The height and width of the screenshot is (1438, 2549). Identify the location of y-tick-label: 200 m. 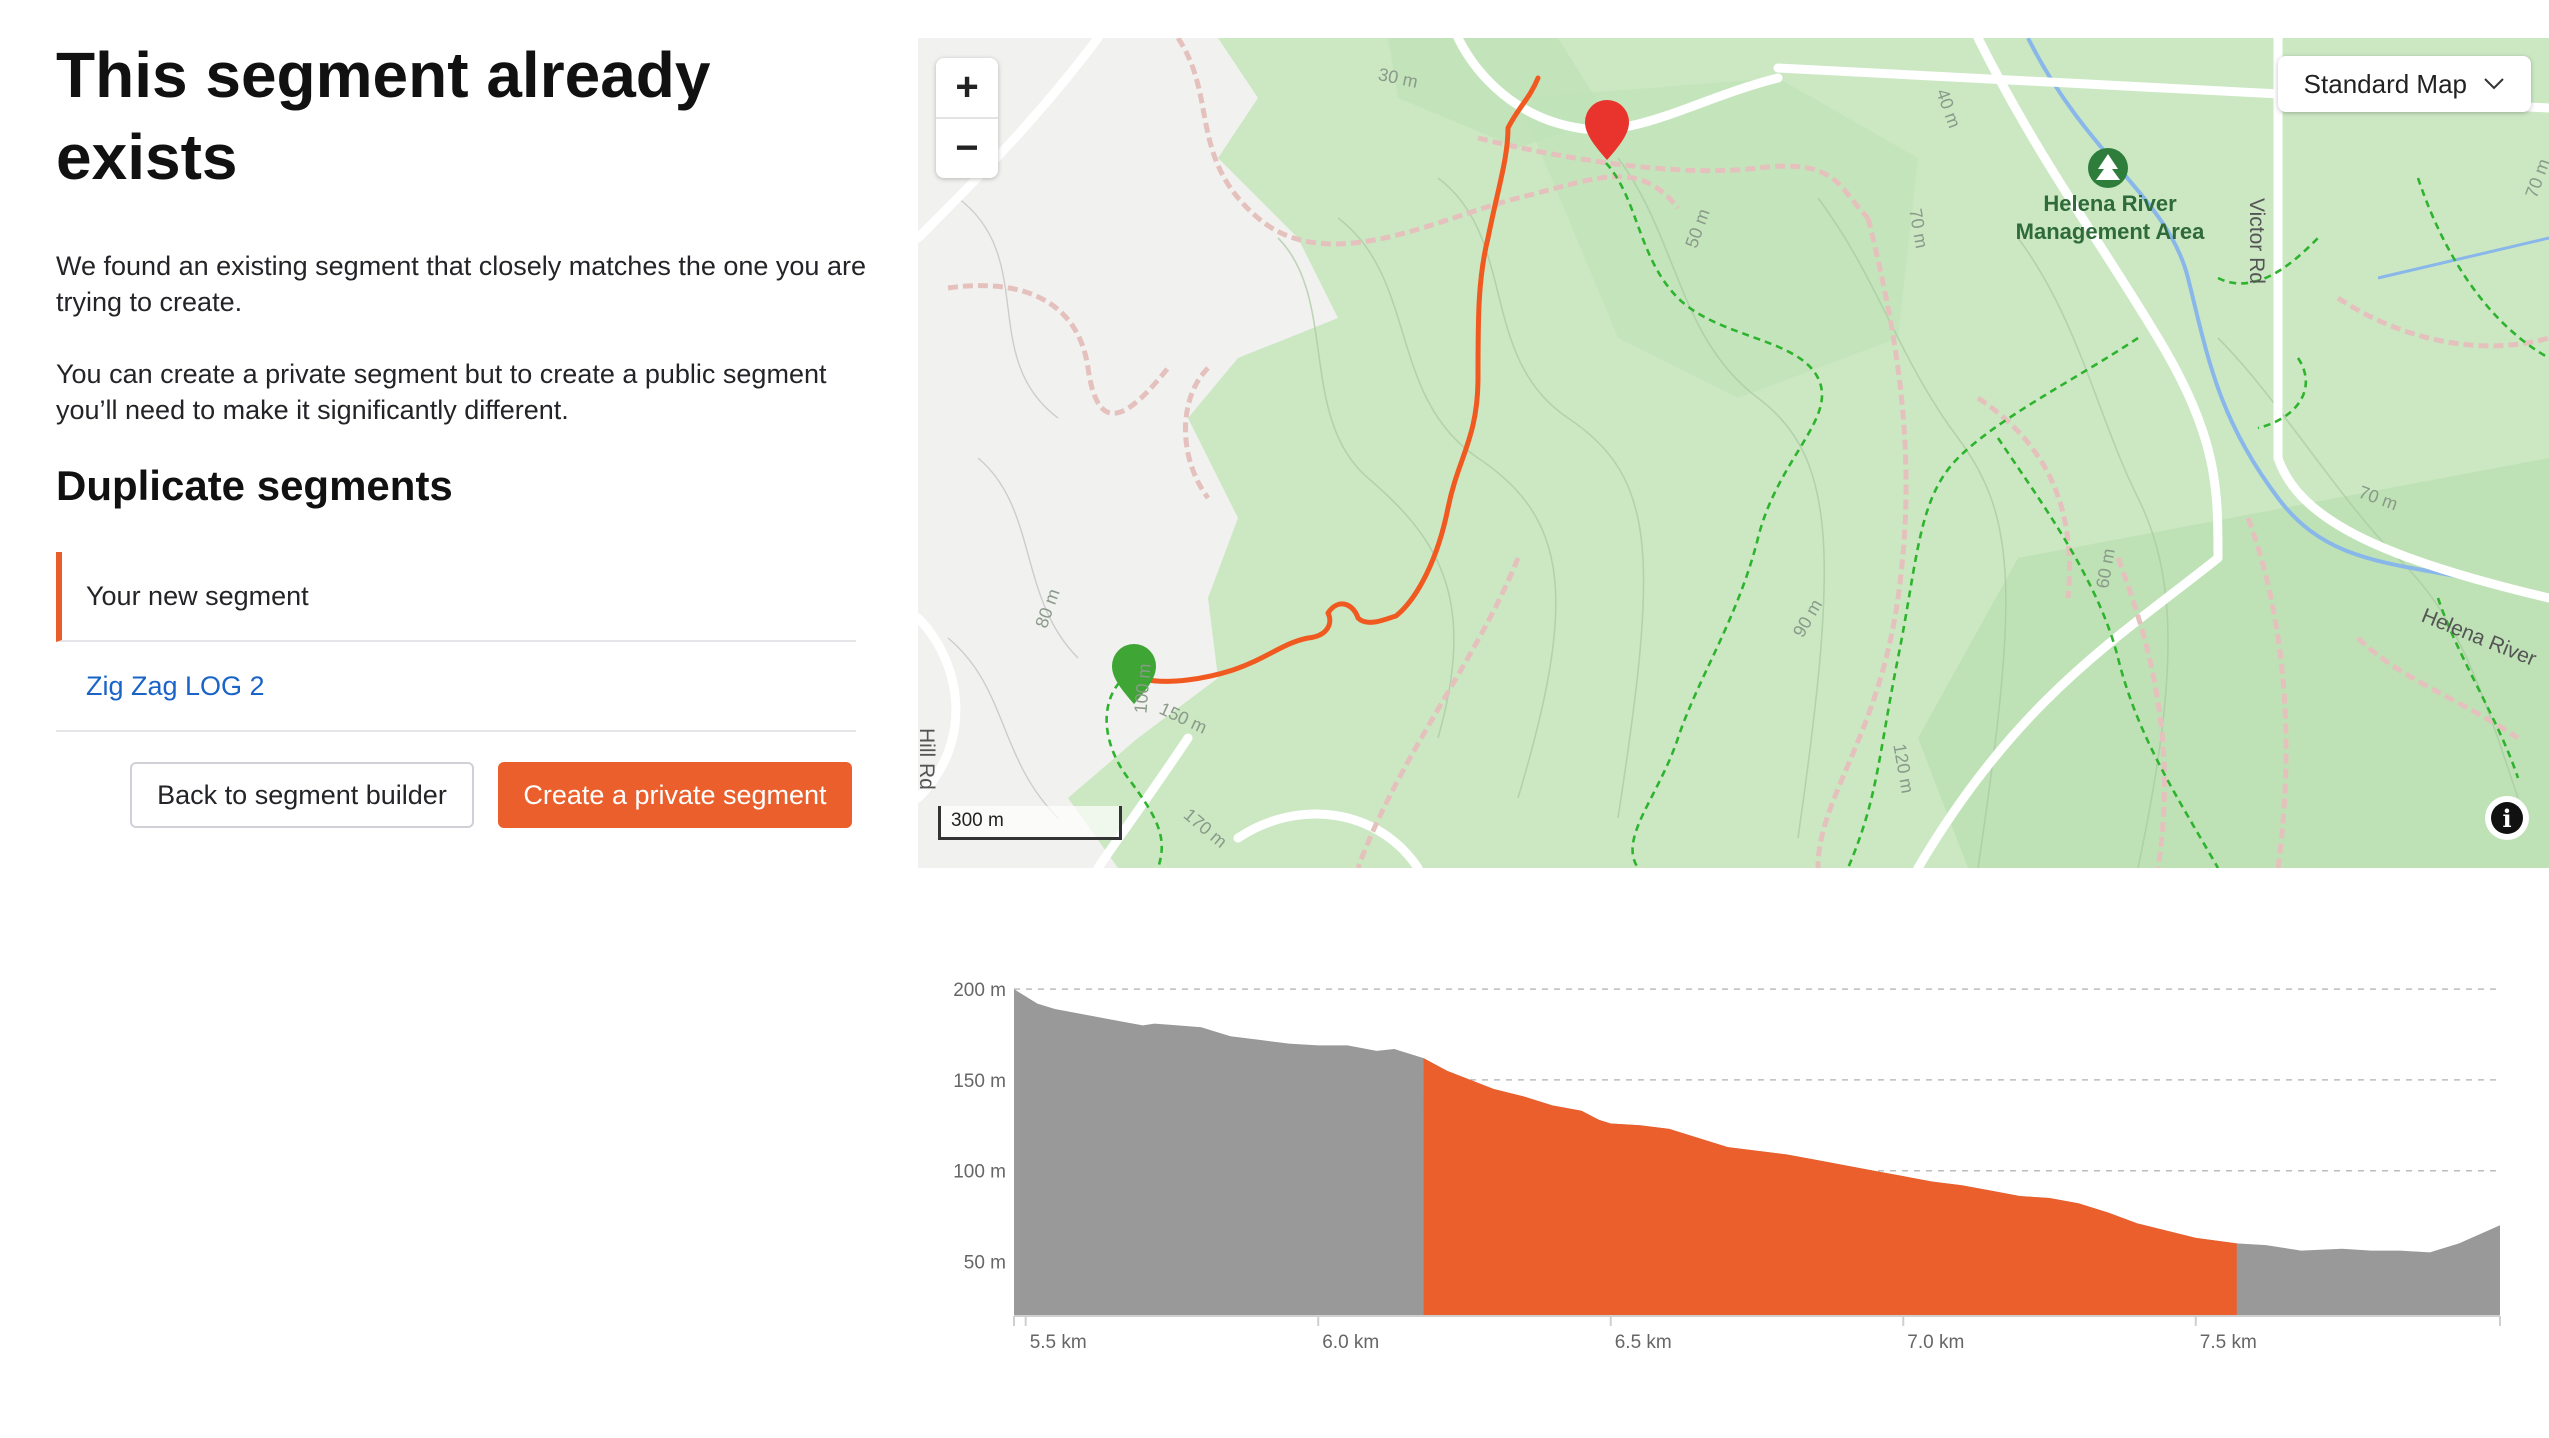
(979, 990).